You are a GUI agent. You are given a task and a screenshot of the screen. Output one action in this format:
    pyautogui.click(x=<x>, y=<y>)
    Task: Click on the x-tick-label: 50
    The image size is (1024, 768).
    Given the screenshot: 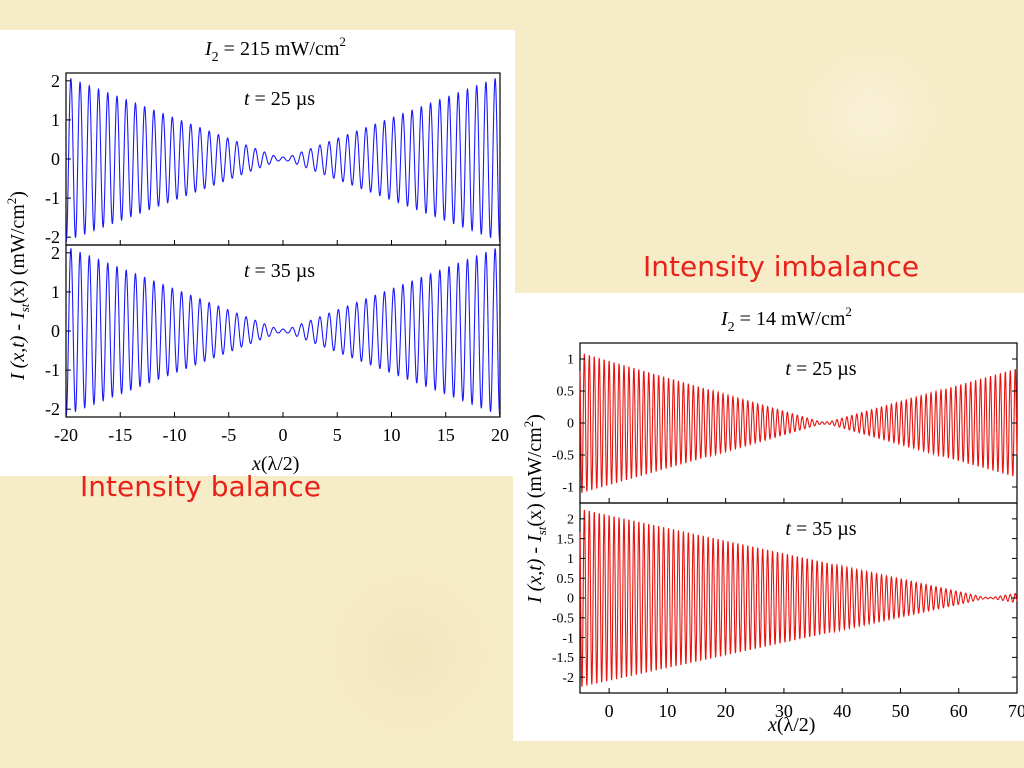 What is the action you would take?
    pyautogui.click(x=900, y=711)
    